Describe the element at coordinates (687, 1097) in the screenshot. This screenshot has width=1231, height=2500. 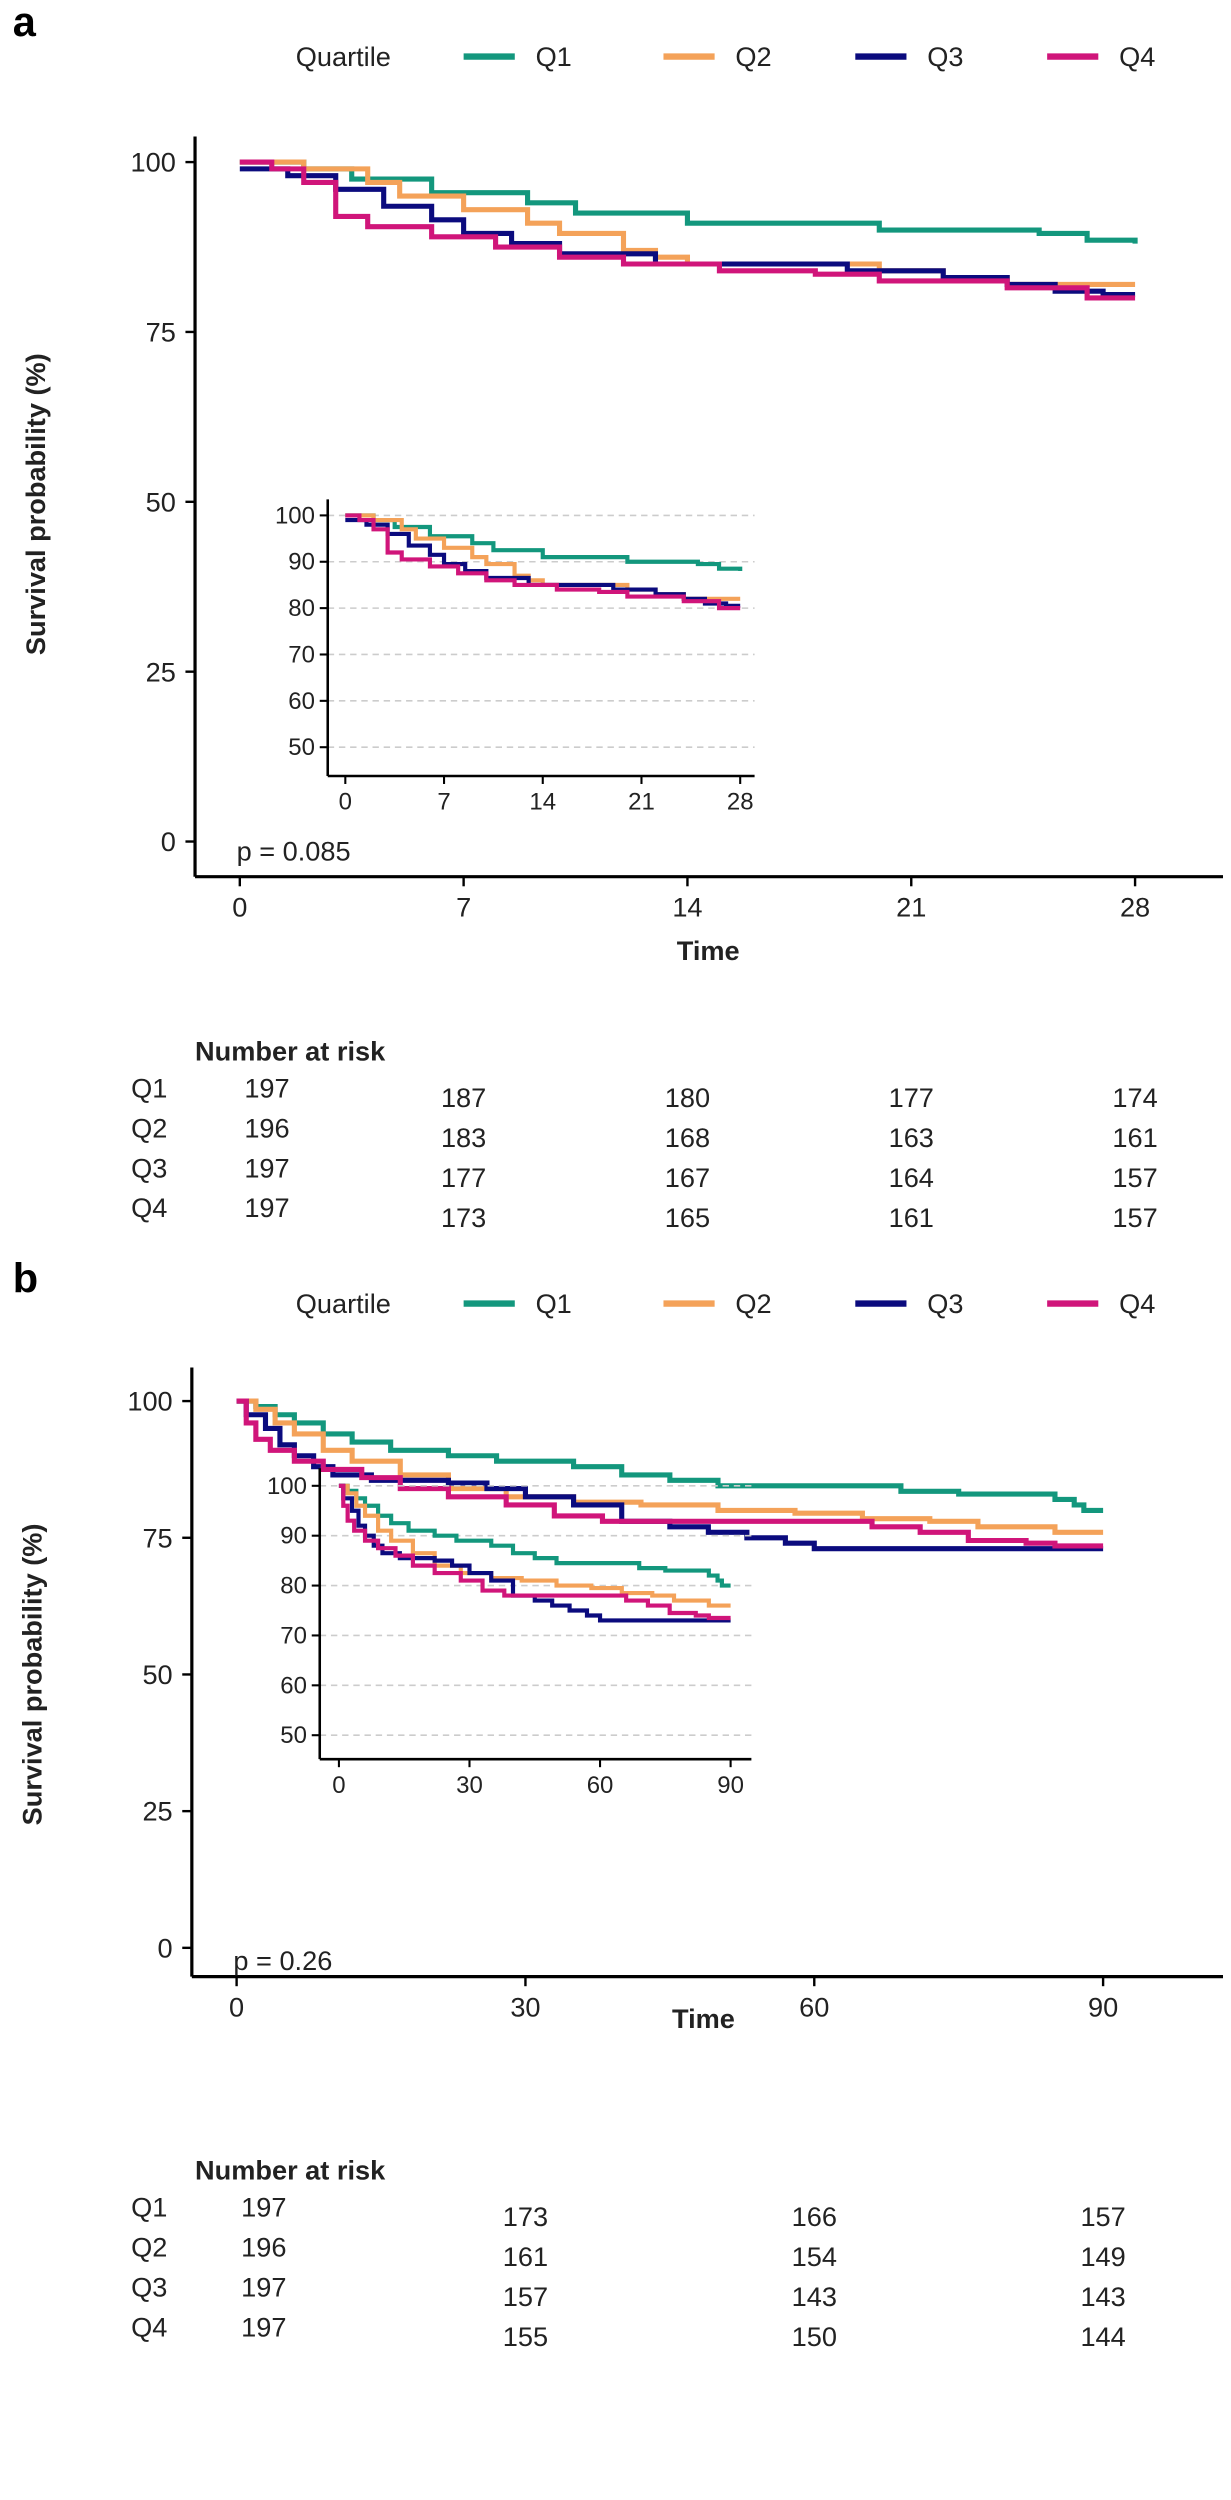
I see `risk-count: 180` at that location.